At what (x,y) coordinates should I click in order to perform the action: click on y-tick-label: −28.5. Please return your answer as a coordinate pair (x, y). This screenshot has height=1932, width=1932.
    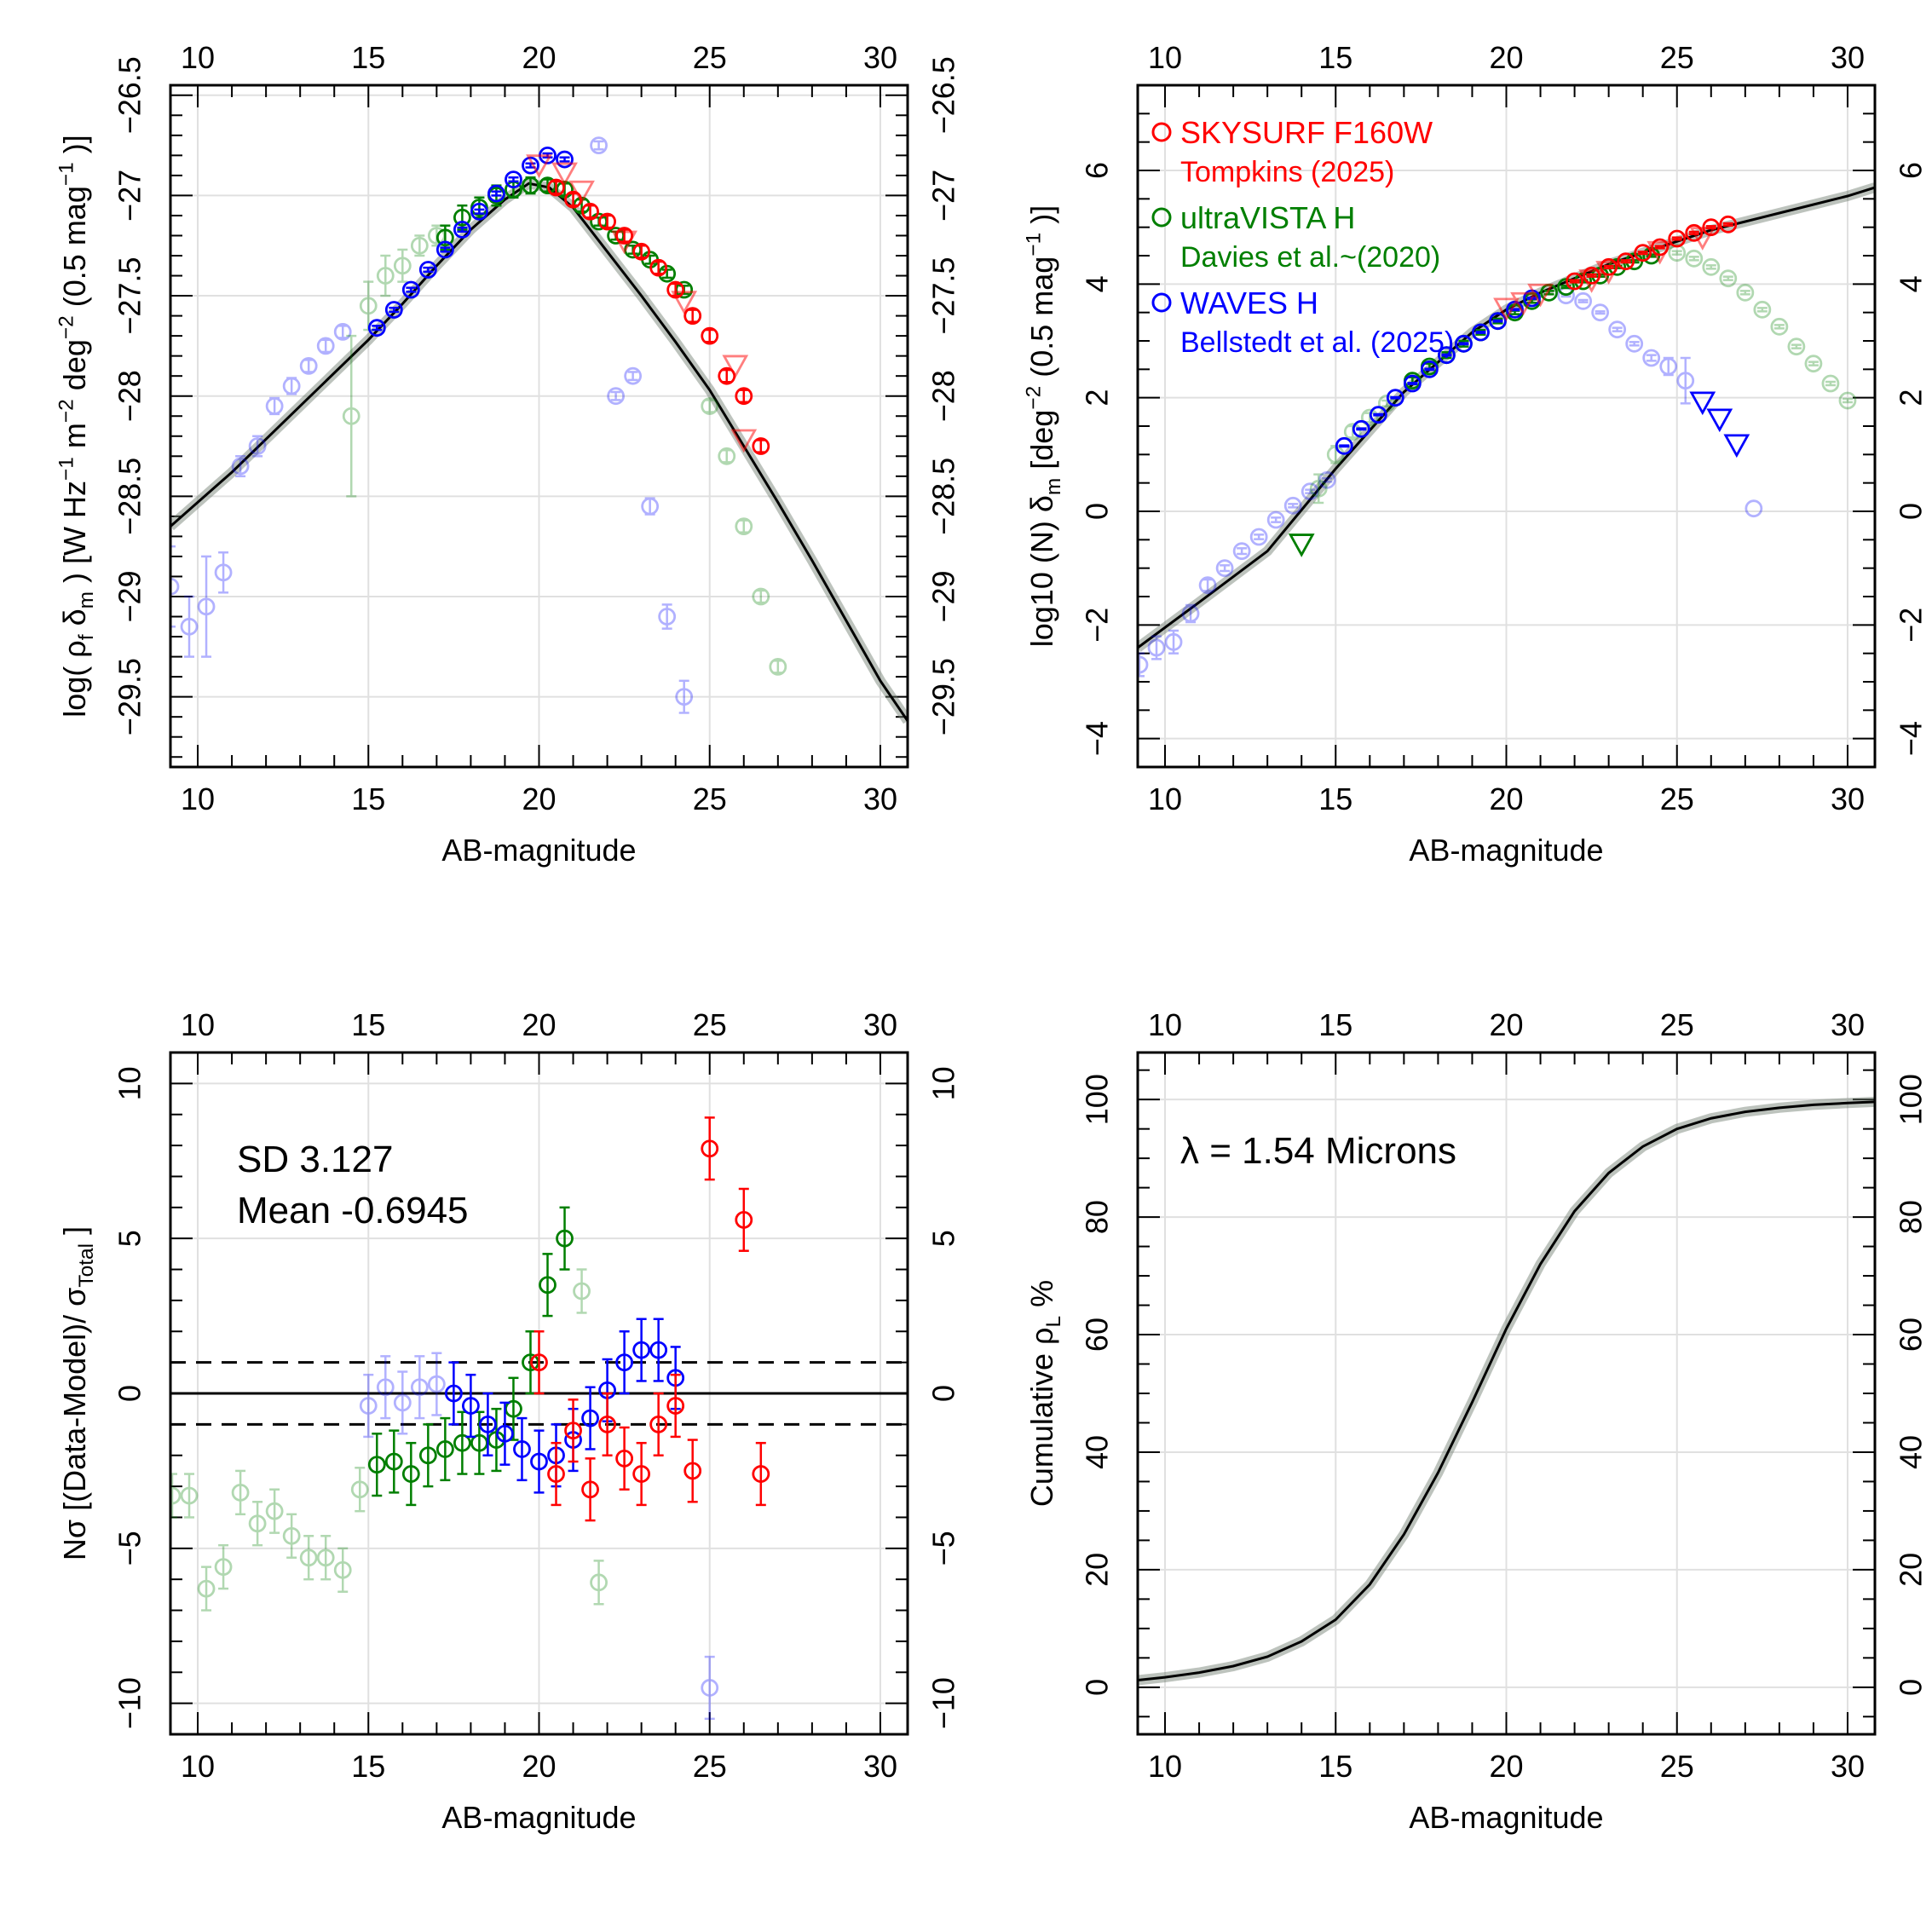
    Looking at the image, I should click on (129, 496).